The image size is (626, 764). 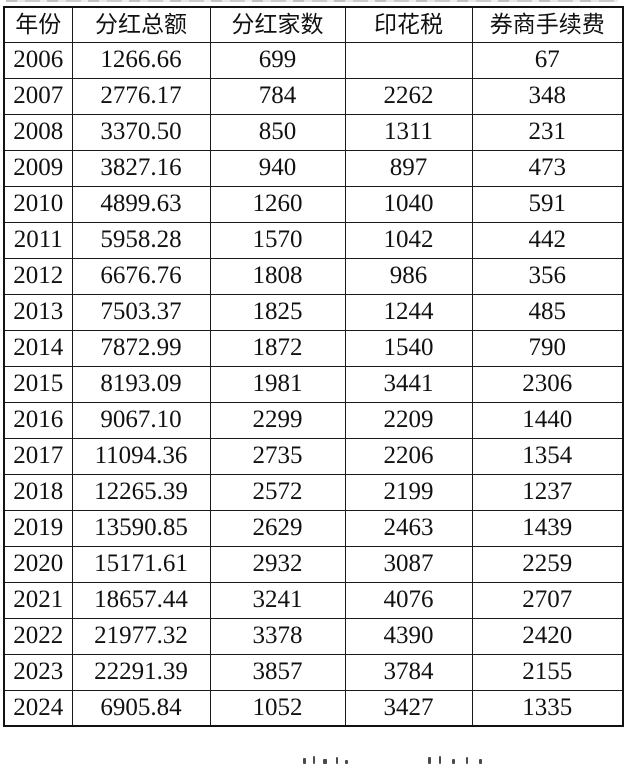 I want to click on table-cell: 2735, so click(x=277, y=456).